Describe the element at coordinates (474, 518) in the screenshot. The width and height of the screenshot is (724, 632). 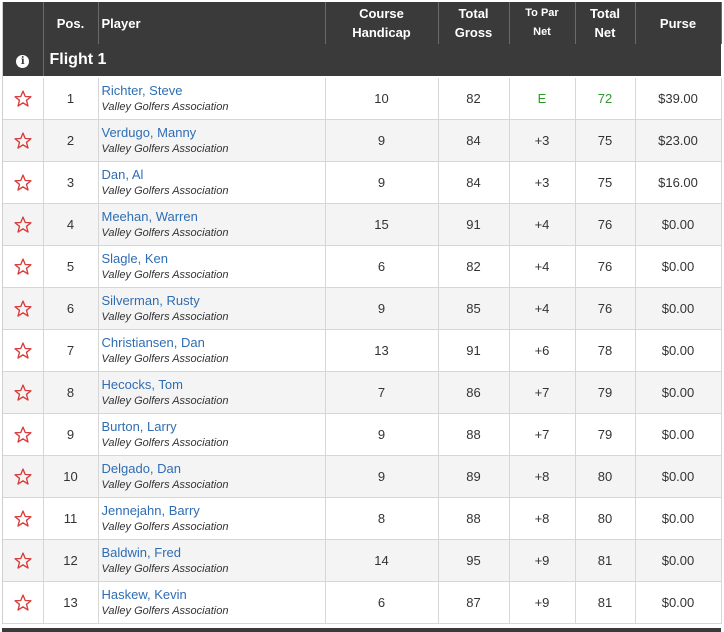
I see `total-gross-cell: 88` at that location.